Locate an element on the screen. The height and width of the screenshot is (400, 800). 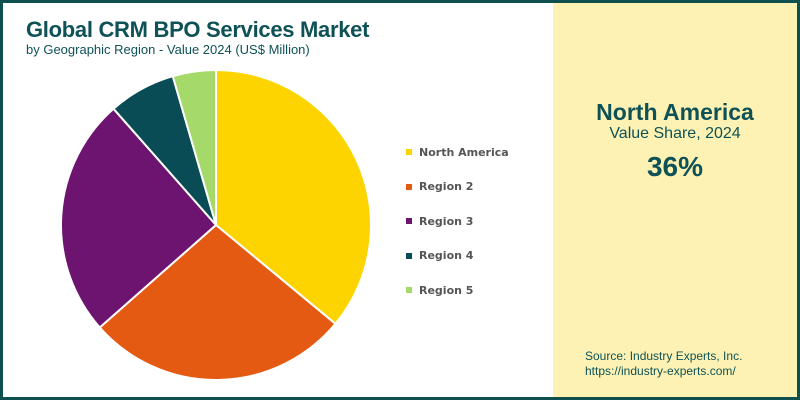
highlight-value: 36% is located at coordinates (675, 166).